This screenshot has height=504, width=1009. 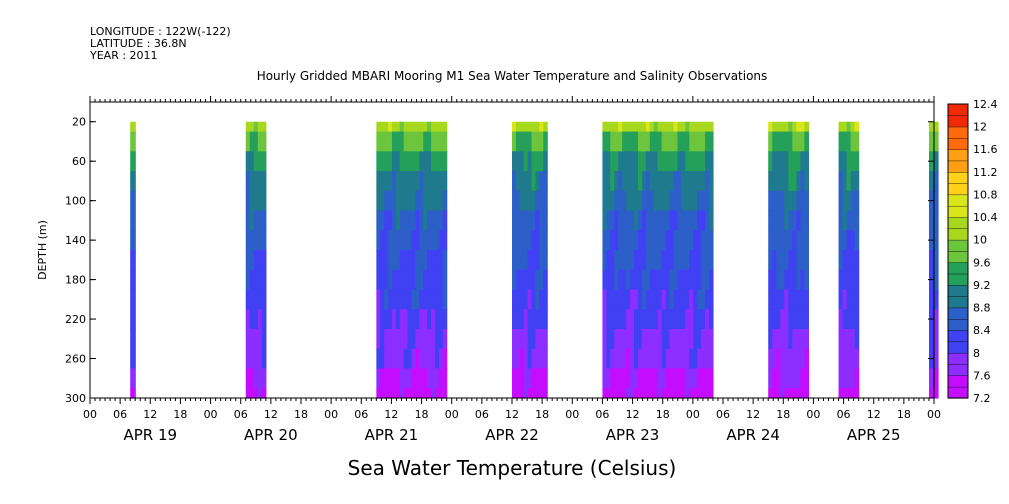 What do you see at coordinates (301, 414) in the screenshot?
I see `x-tick-label: 18` at bounding box center [301, 414].